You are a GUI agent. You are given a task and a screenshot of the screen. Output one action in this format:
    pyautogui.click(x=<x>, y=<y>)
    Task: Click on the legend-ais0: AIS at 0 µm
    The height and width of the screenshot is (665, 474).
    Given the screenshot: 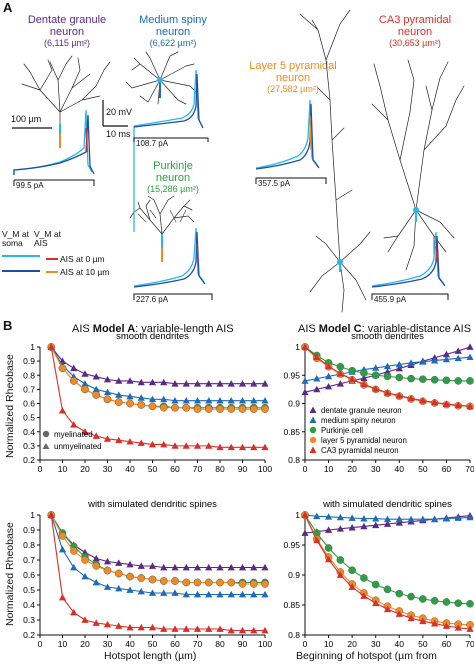 What is the action you would take?
    pyautogui.click(x=82, y=259)
    